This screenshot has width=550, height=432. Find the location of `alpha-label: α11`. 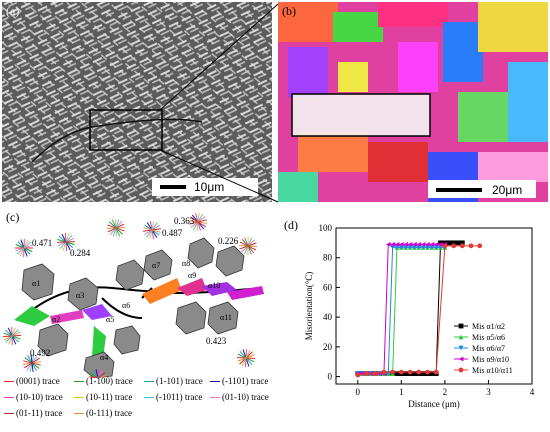

alpha-label: α11 is located at coordinates (226, 317).